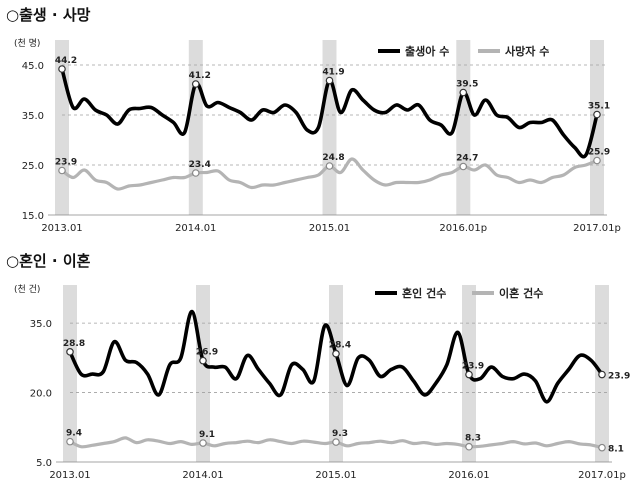 The image size is (640, 486). Describe the element at coordinates (333, 158) in the screenshot. I see `chart1-data-label: 24.8` at that location.